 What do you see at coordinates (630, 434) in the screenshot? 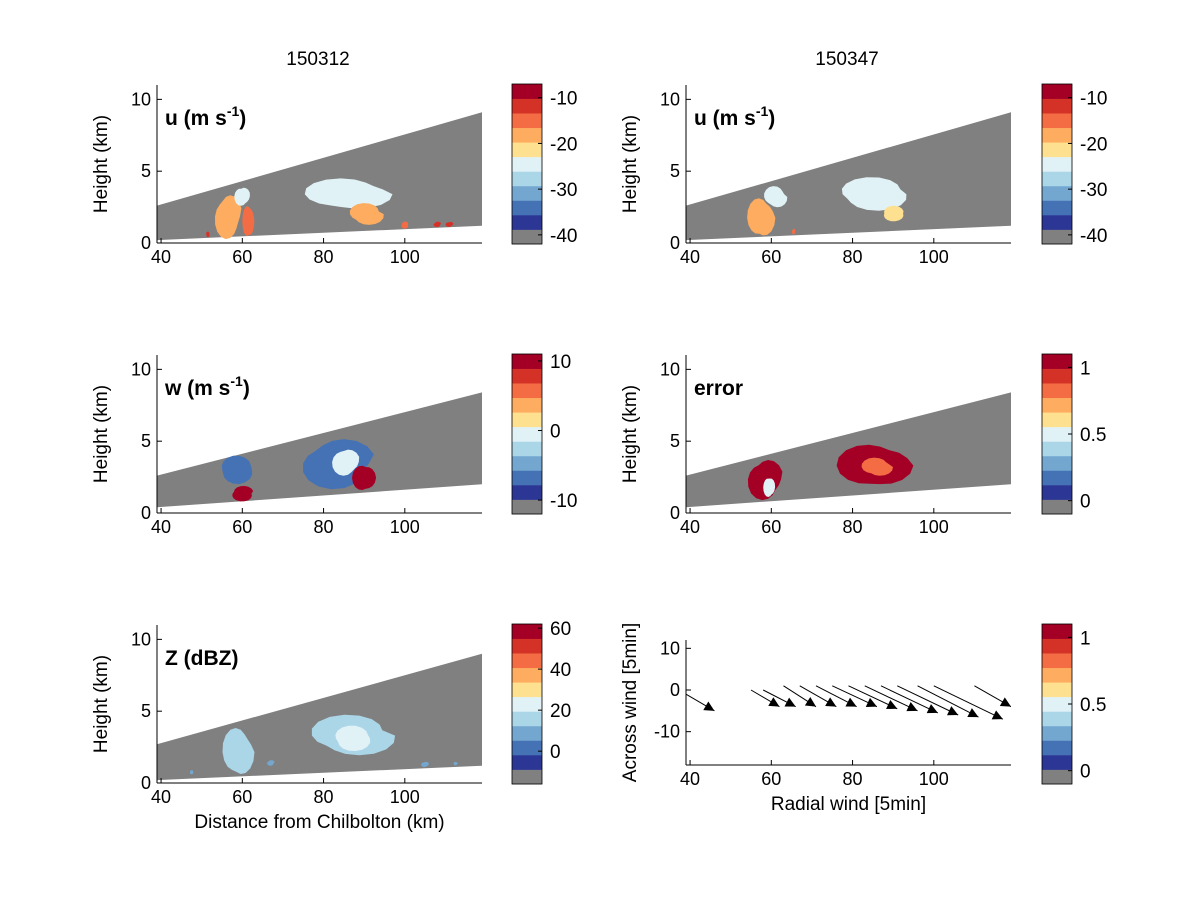
I see `y-axis-label: Height (km)` at bounding box center [630, 434].